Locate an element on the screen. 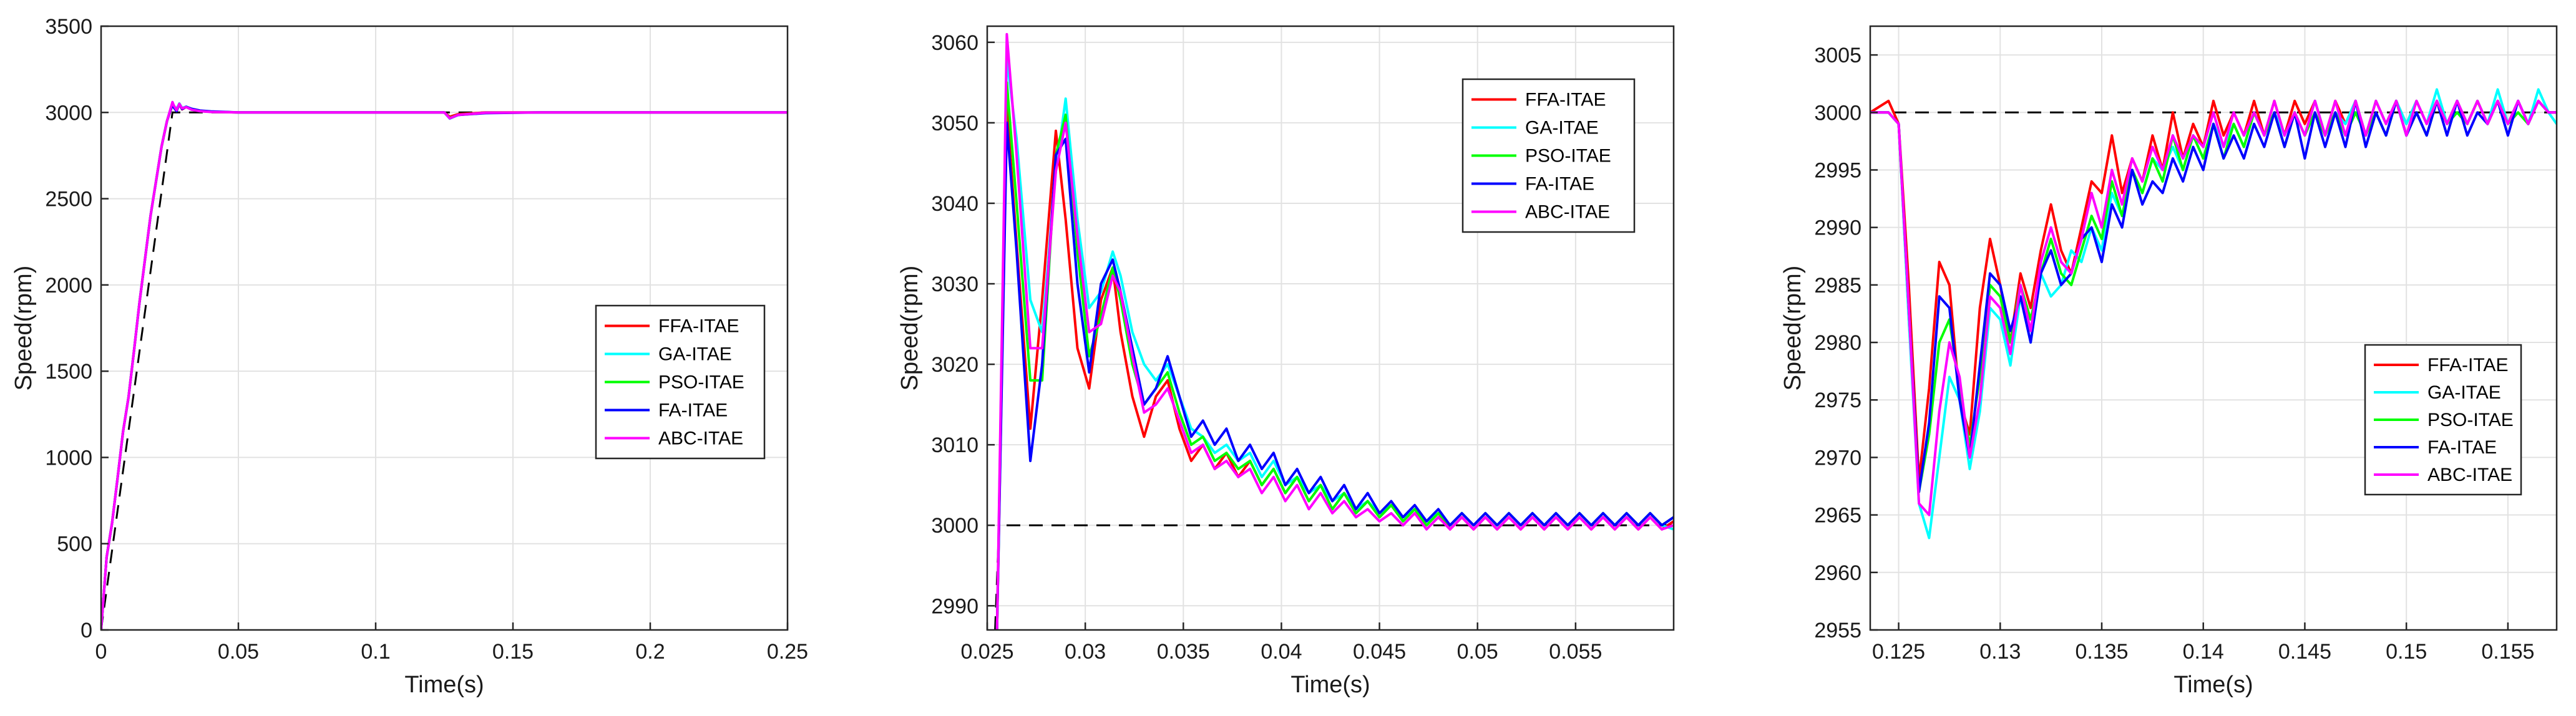 Image resolution: width=2576 pixels, height=716 pixels. x-tick-label: 0.035 is located at coordinates (1183, 652).